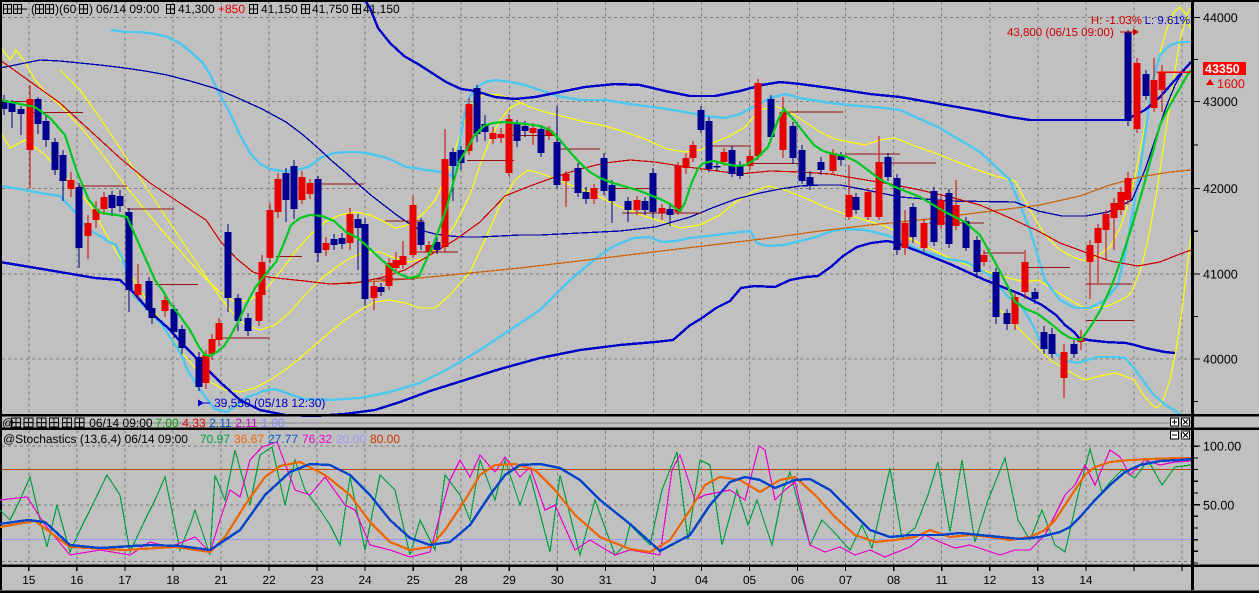  Describe the element at coordinates (124, 580) in the screenshot. I see `svg-text: 17` at that location.